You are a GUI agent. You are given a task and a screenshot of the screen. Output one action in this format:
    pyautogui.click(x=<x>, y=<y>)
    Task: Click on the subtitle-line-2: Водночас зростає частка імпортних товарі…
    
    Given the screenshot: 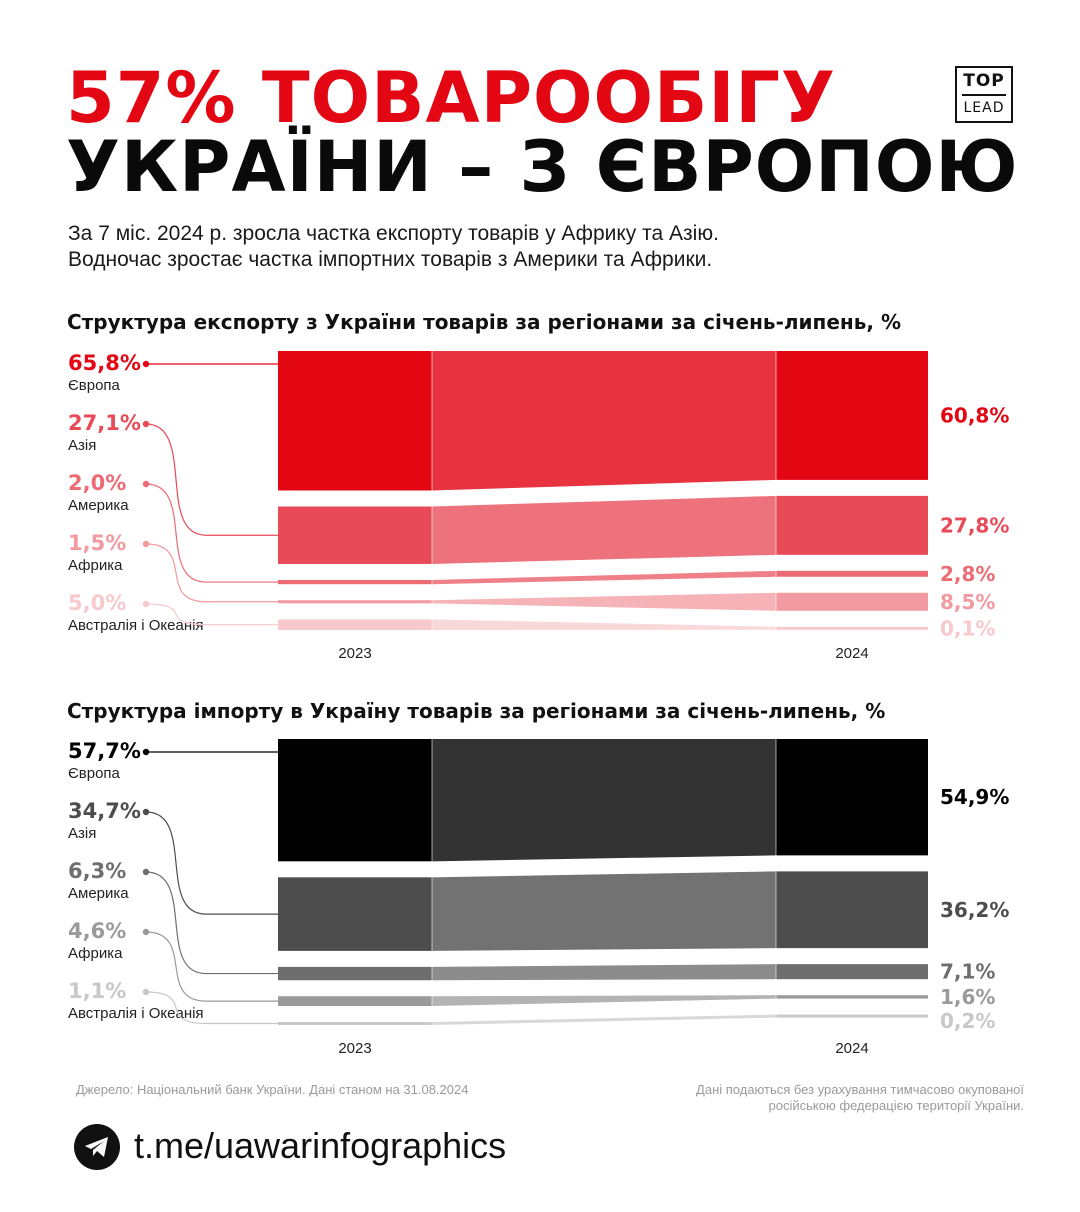 What is the action you would take?
    pyautogui.click(x=390, y=259)
    